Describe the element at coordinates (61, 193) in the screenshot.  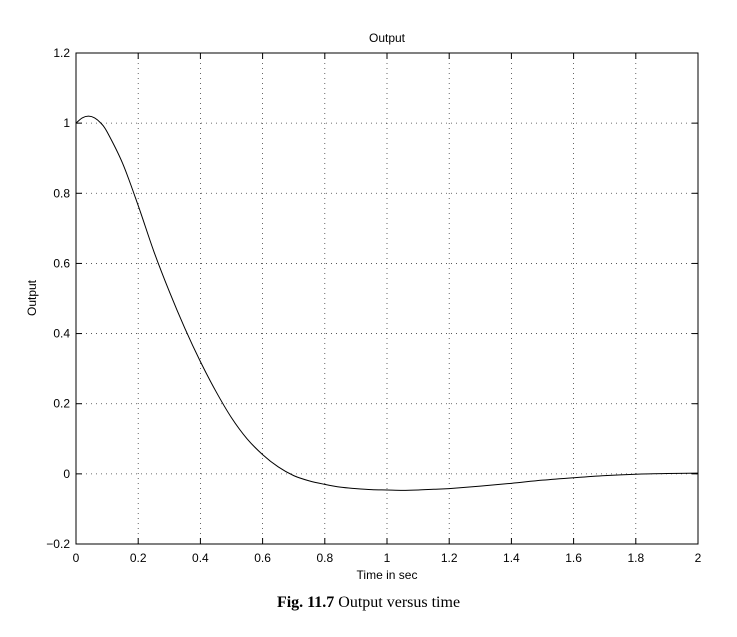
I see `y-tick-label: 0.8` at that location.